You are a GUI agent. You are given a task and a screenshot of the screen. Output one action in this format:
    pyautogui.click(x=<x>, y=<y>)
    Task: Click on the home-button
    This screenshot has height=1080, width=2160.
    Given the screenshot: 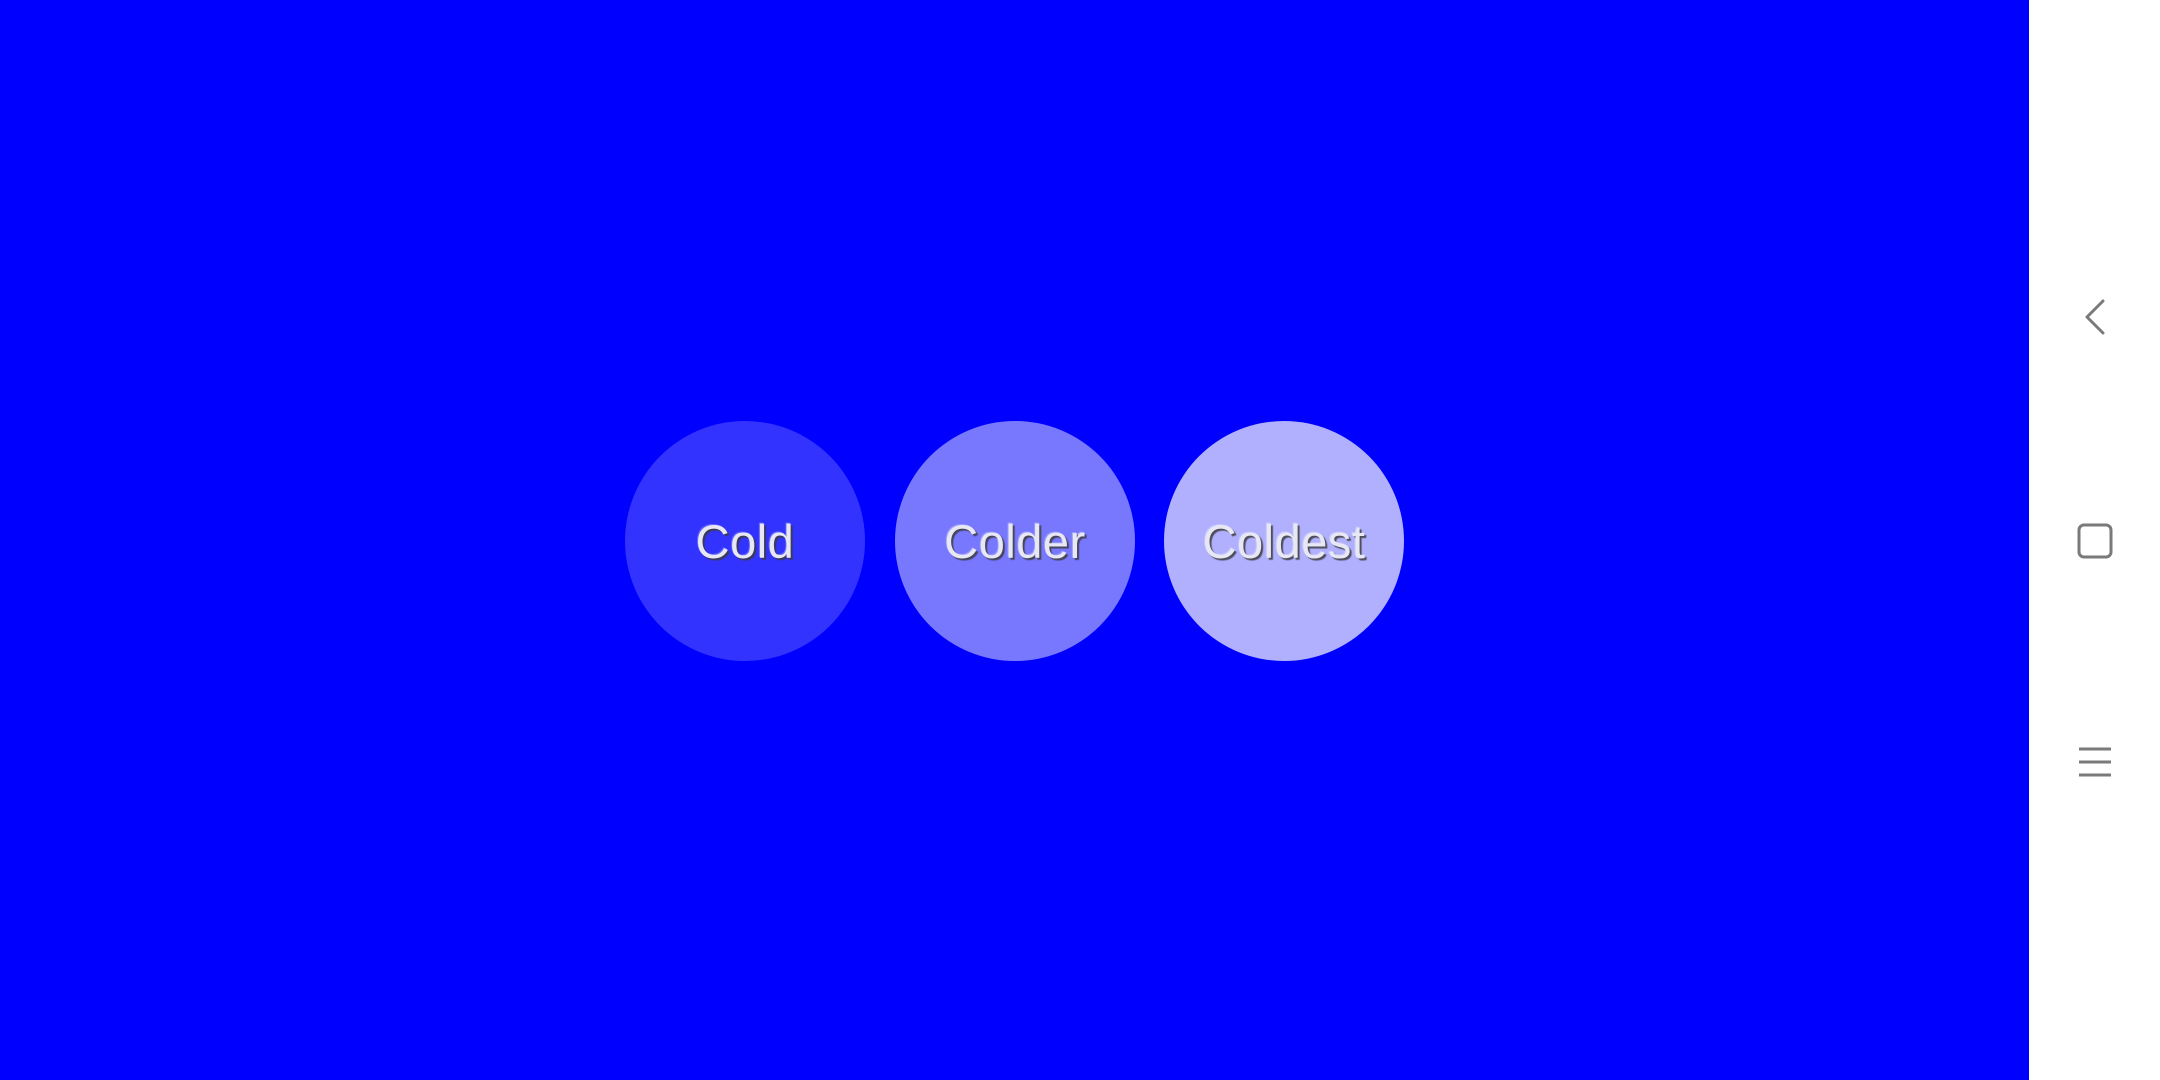 What is the action you would take?
    pyautogui.click(x=2094, y=541)
    